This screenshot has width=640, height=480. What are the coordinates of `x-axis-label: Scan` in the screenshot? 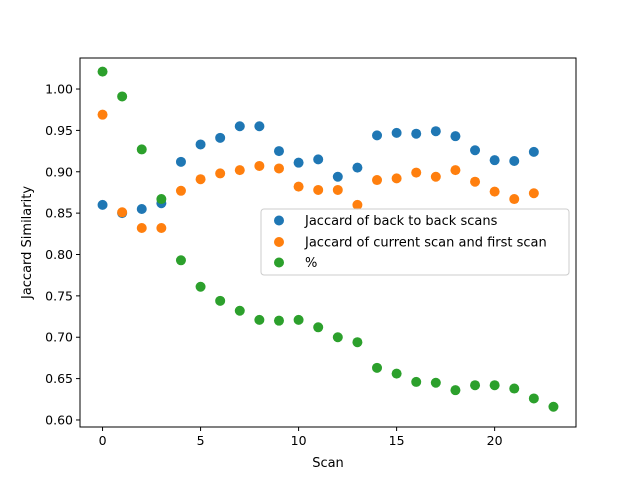 It's located at (328, 463).